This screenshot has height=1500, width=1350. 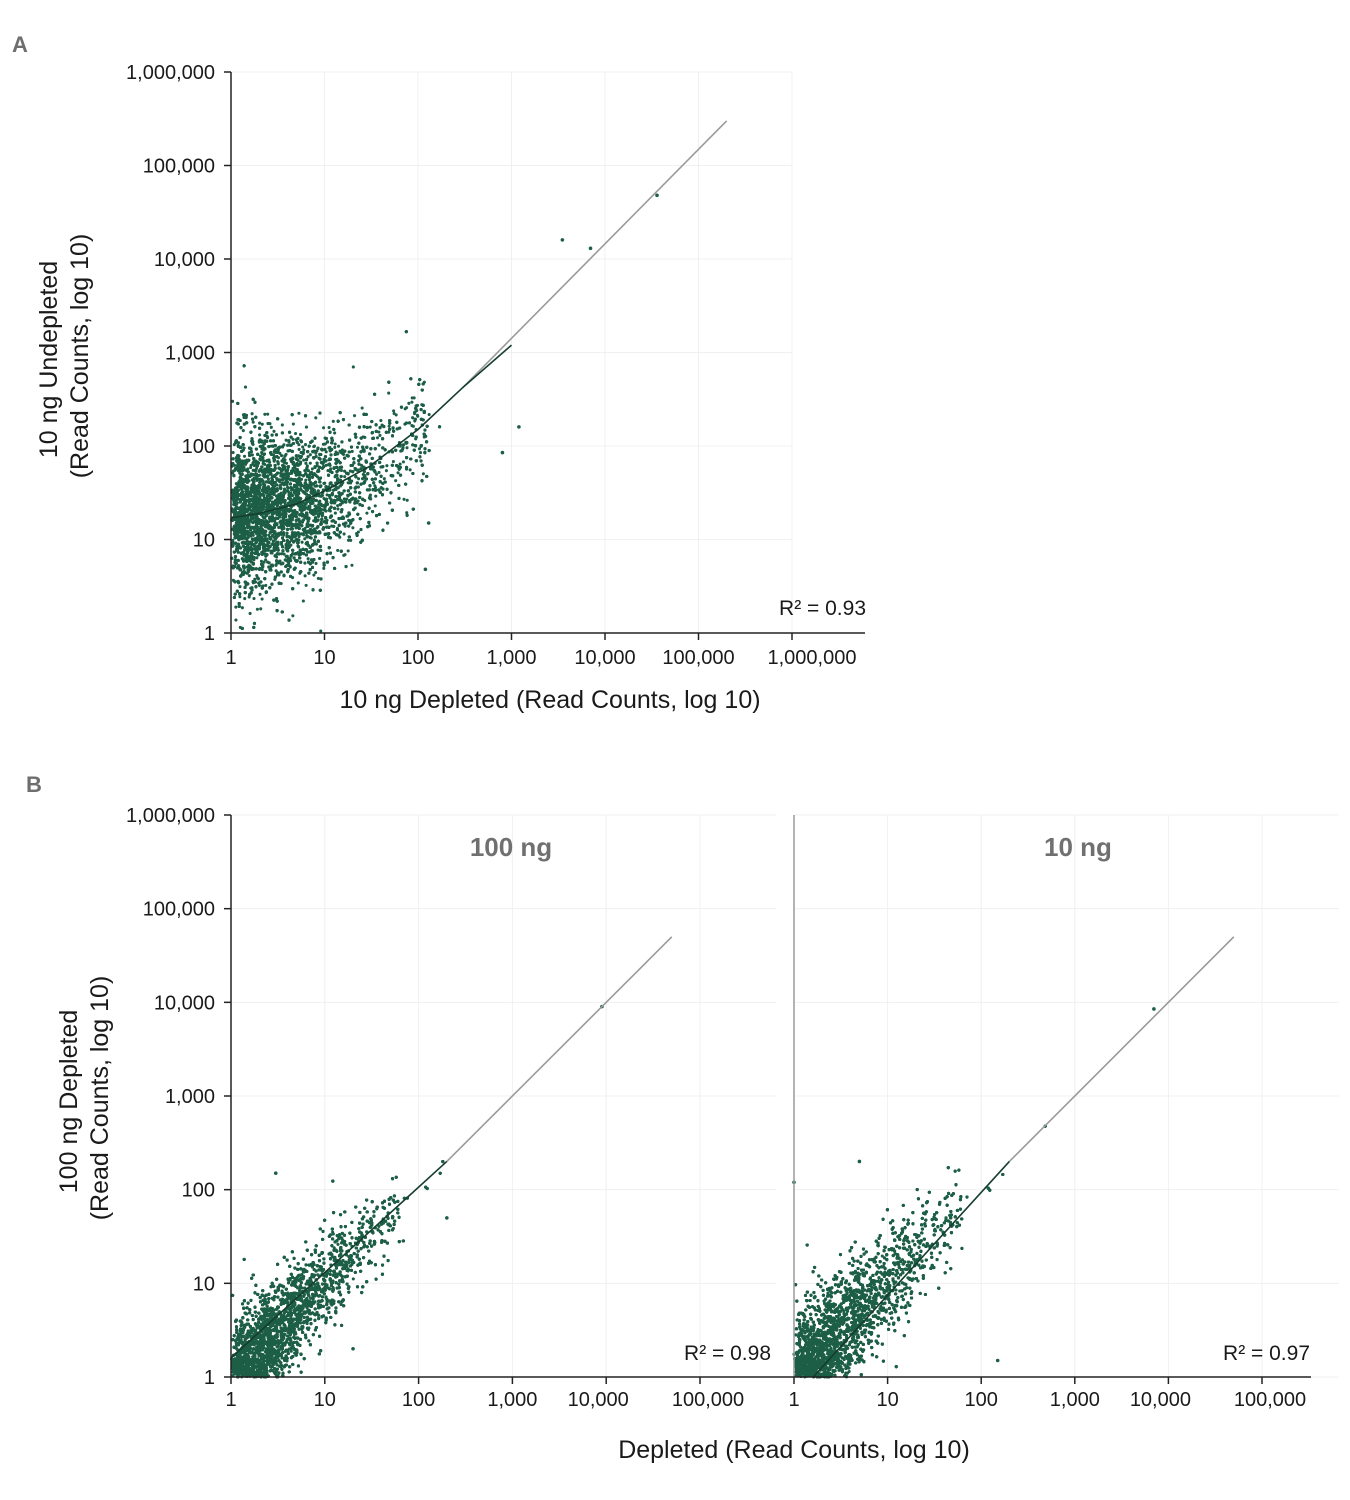 I want to click on panel-a-letter: A, so click(x=20, y=44).